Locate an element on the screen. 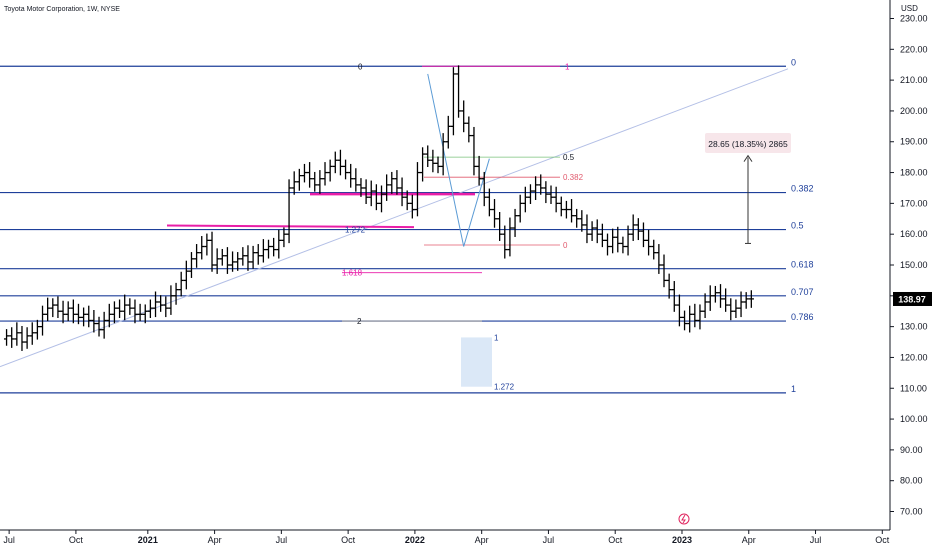 The width and height of the screenshot is (932, 555). flash-icon is located at coordinates (684, 519).